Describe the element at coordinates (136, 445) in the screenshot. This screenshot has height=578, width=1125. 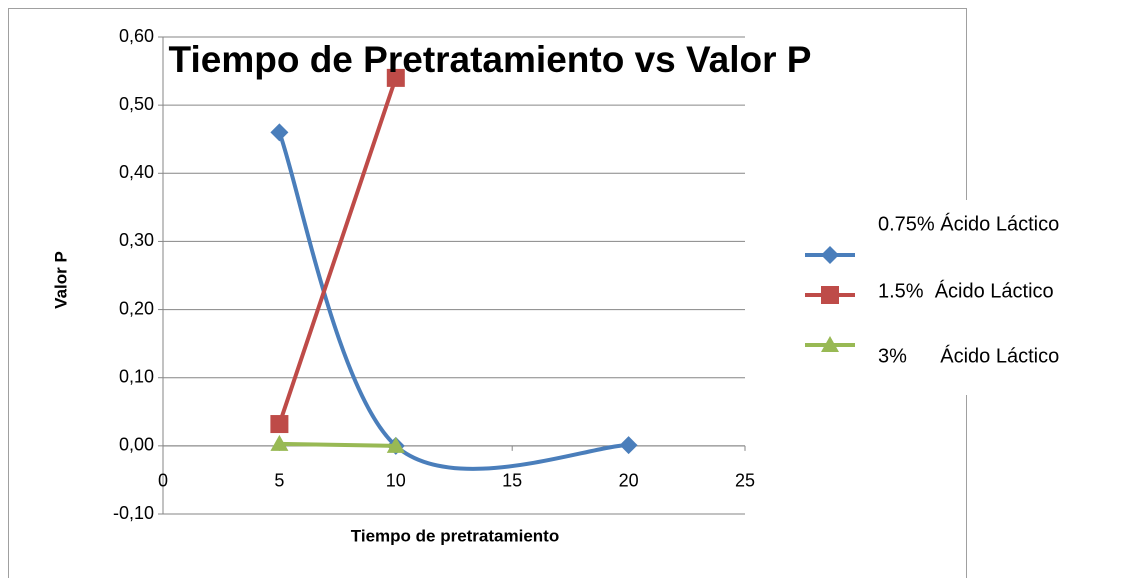
I see `y-tick-label: 0,00` at that location.